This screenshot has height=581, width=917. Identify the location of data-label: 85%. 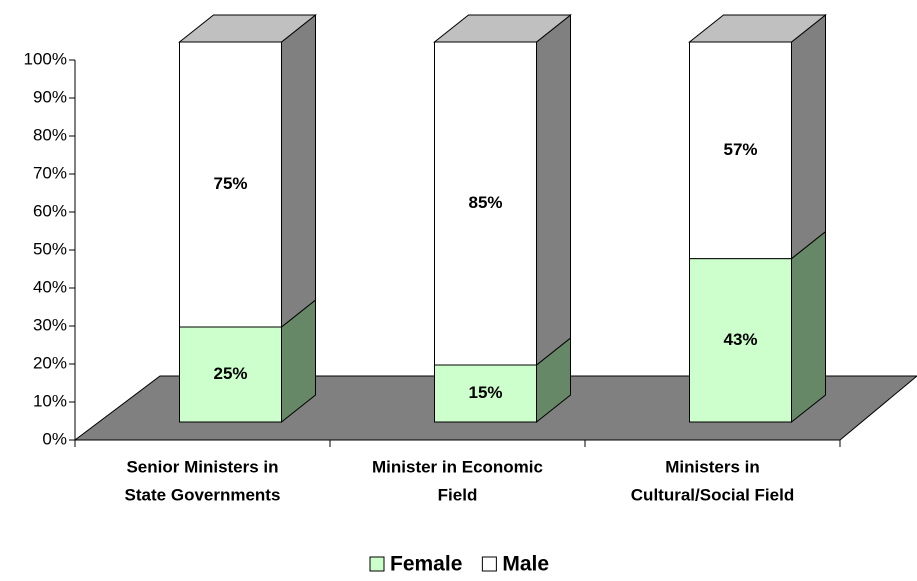
(485, 202).